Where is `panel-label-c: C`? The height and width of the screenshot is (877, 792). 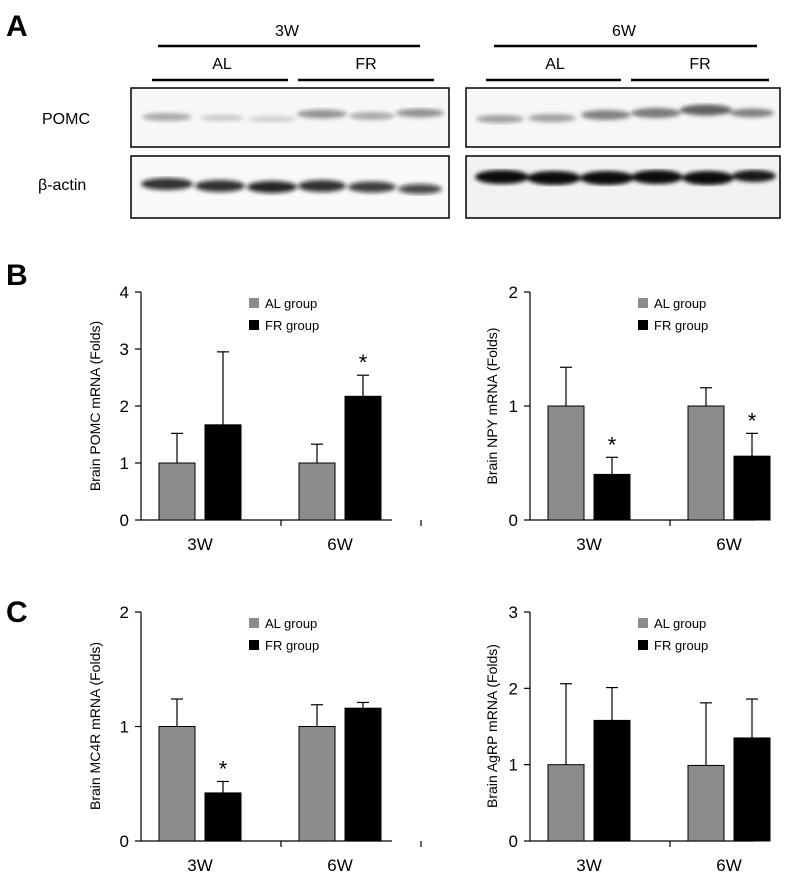 panel-label-c: C is located at coordinates (17, 612).